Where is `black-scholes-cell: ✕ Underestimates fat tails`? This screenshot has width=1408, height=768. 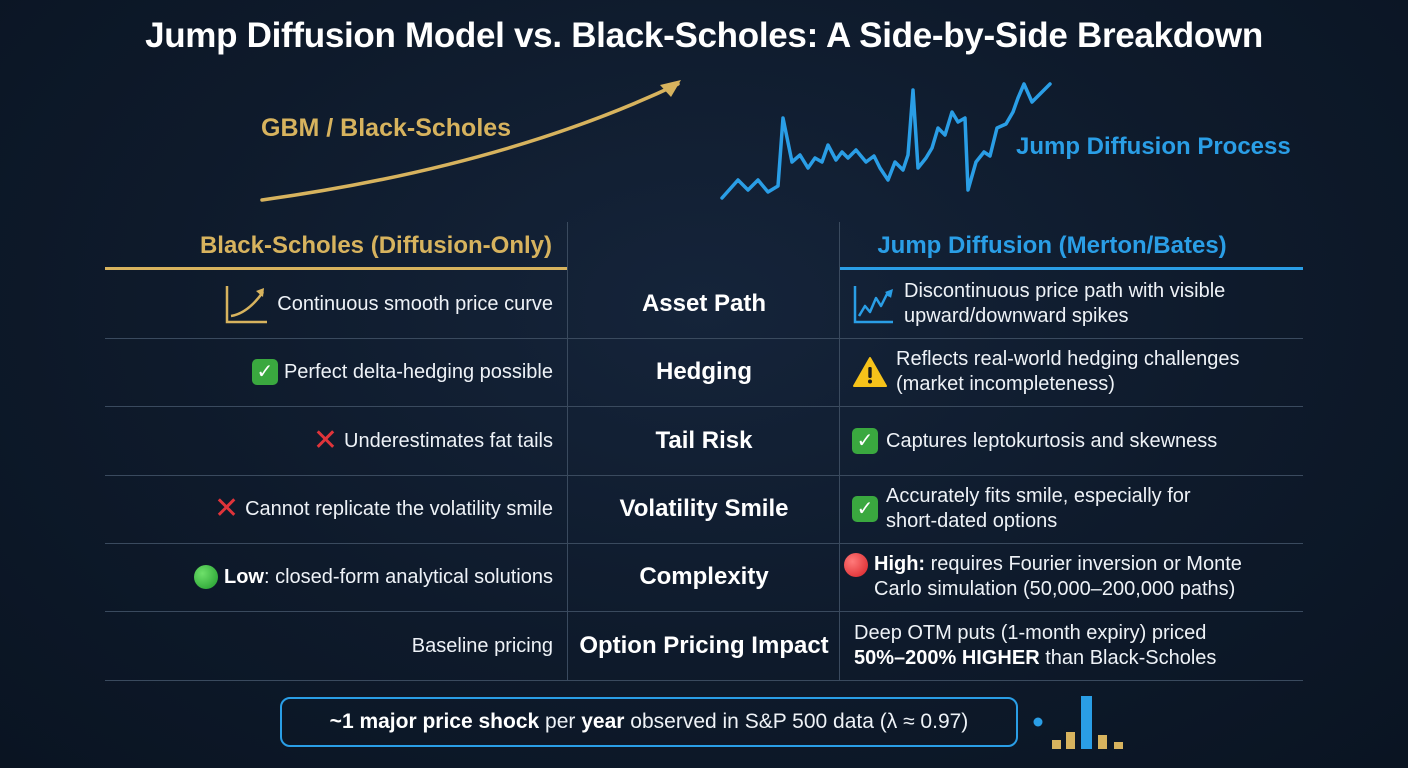 black-scholes-cell: ✕ Underestimates fat tails is located at coordinates (329, 441).